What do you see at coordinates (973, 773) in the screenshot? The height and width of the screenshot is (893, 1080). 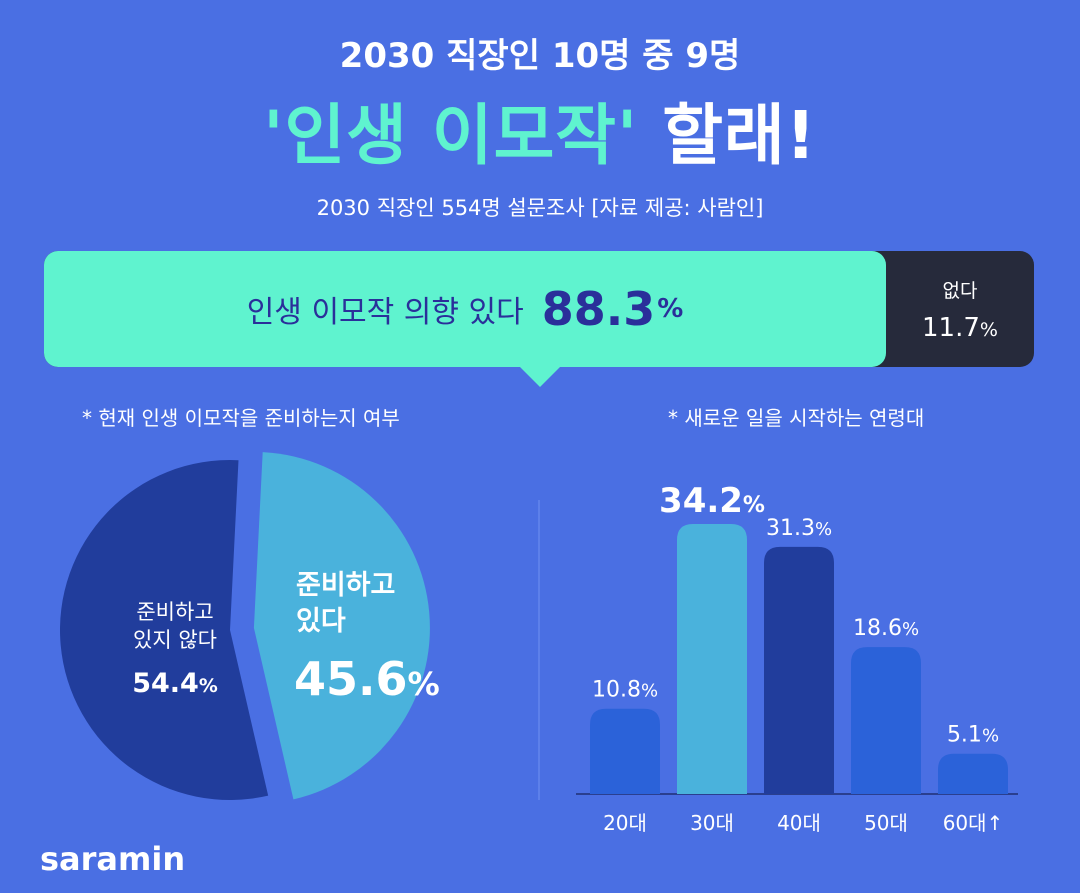 I see `bar-60대↑` at bounding box center [973, 773].